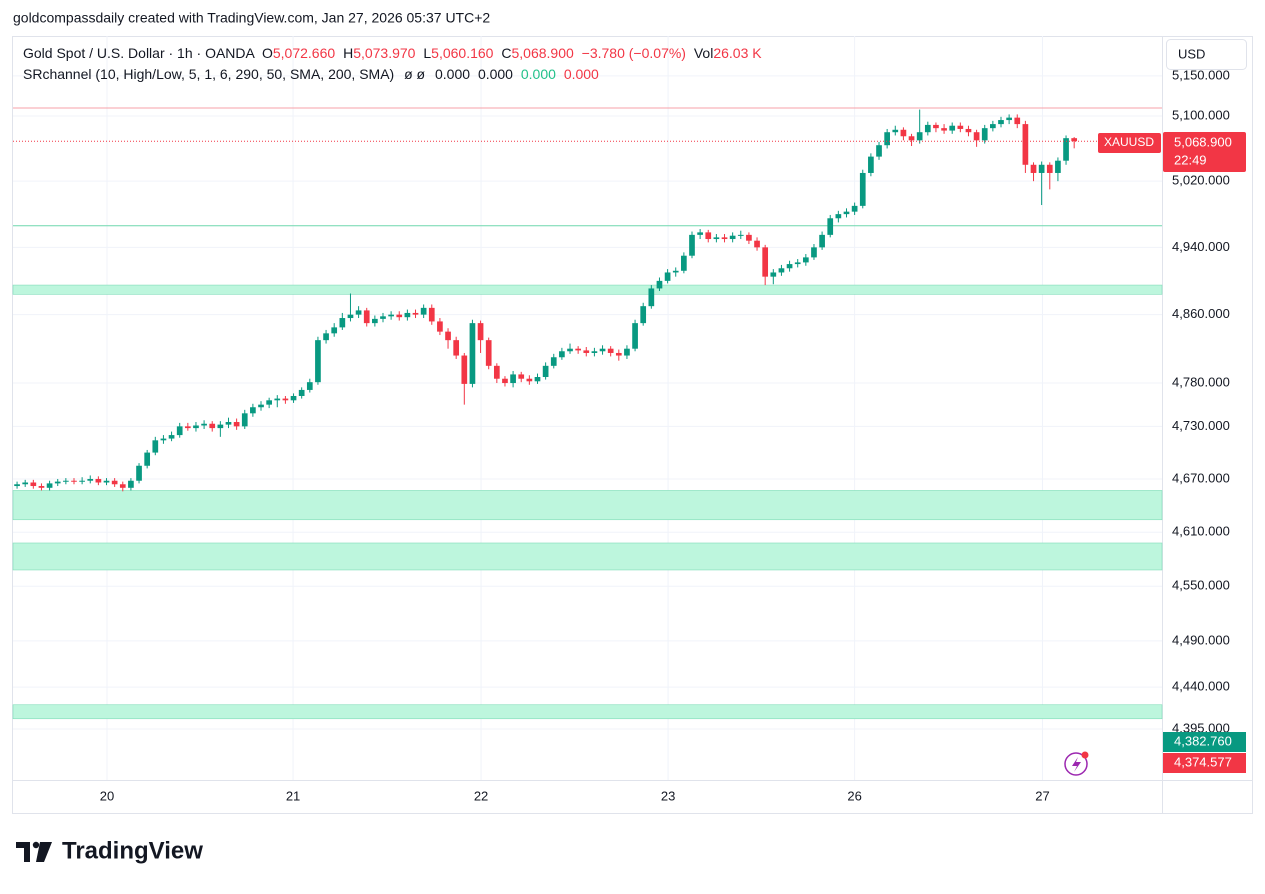 The image size is (1265, 894). Describe the element at coordinates (462, 53) in the screenshot. I see `l: 5,060.160` at that location.